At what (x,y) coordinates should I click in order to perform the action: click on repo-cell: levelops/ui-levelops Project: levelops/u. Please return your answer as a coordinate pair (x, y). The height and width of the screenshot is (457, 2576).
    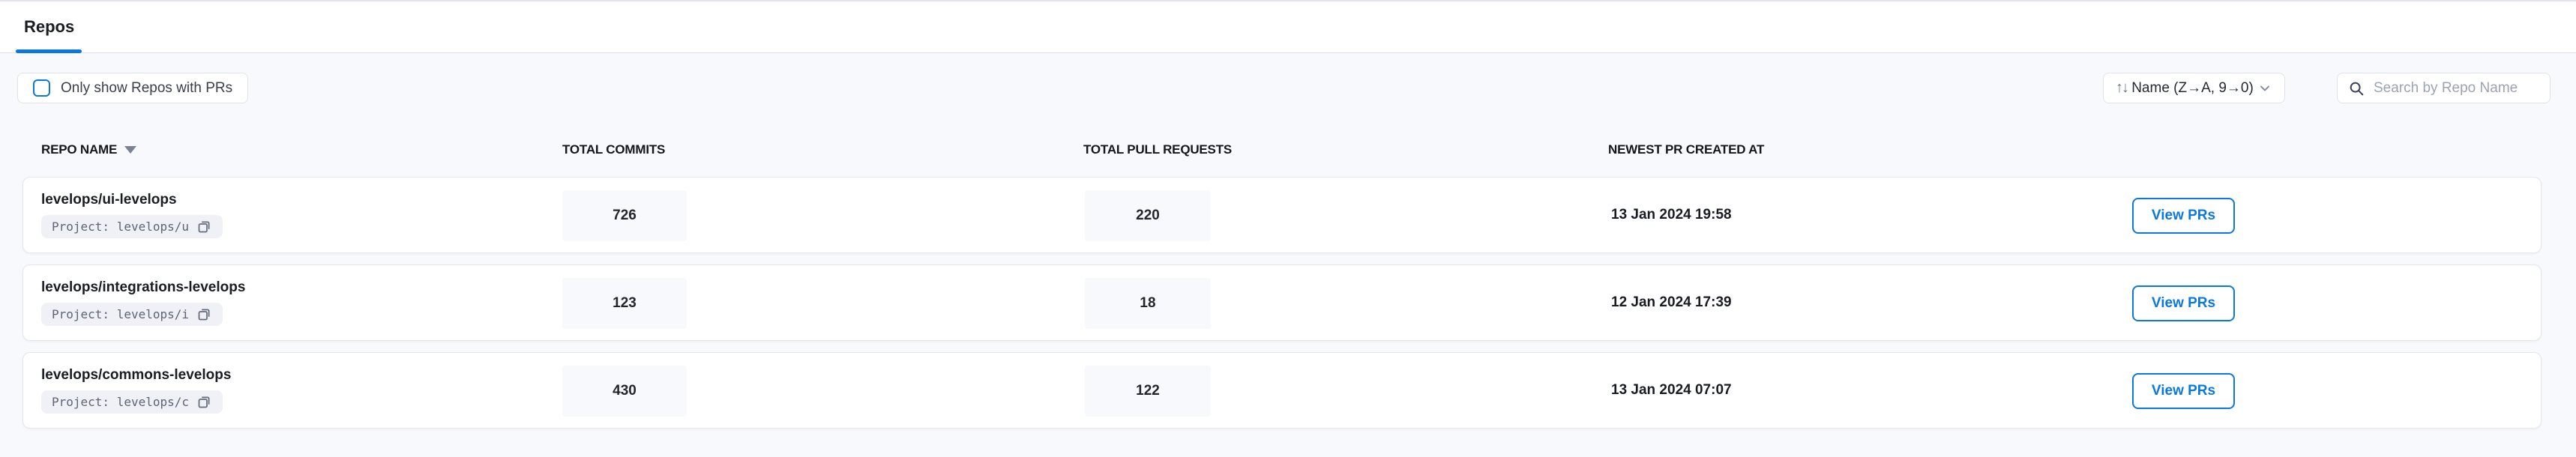
    Looking at the image, I should click on (132, 215).